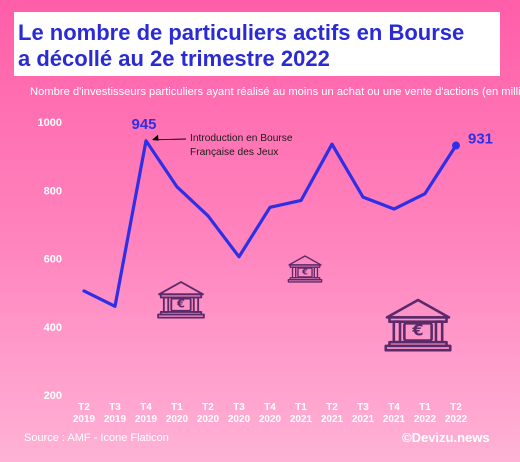  I want to click on title-box, so click(257, 44).